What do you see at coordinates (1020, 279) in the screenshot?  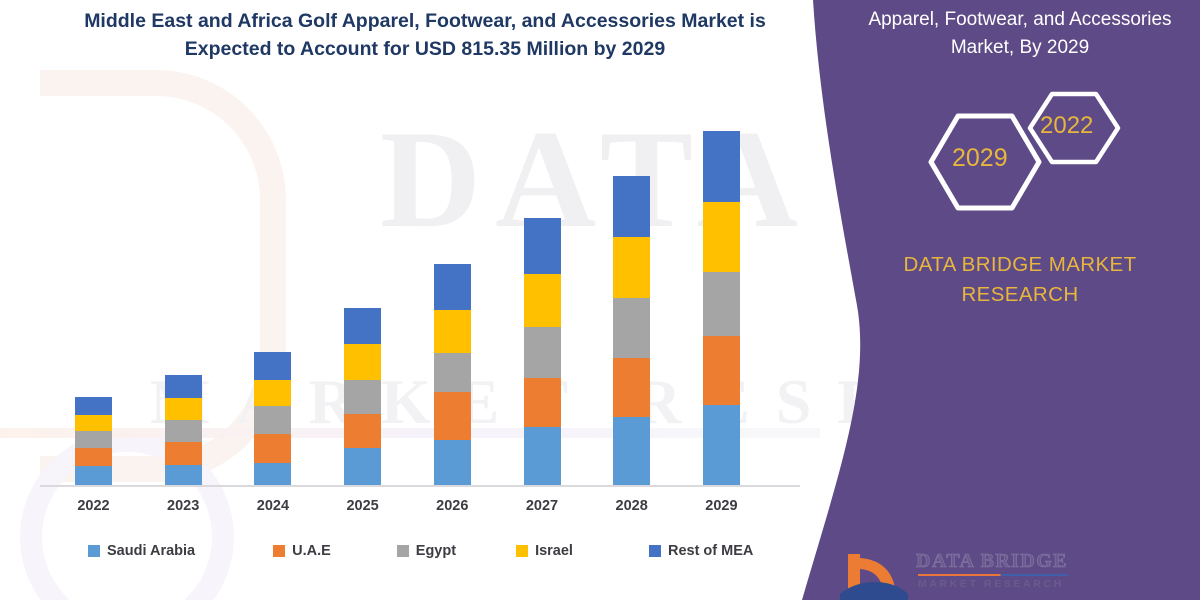 I see `brand-name: DATA BRIDGE MARKET RESEARCH` at bounding box center [1020, 279].